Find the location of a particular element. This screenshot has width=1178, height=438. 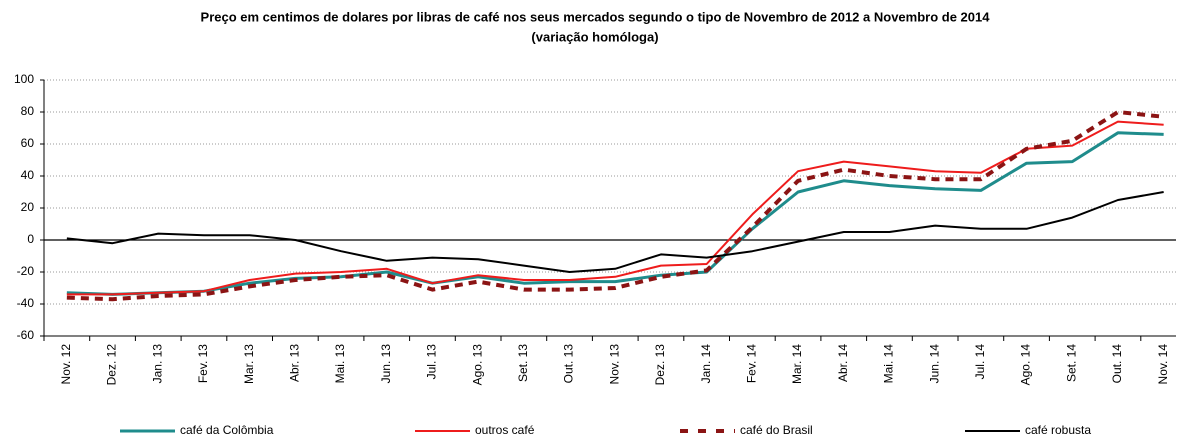

x-tick-label: Mai. 13 is located at coordinates (340, 364).